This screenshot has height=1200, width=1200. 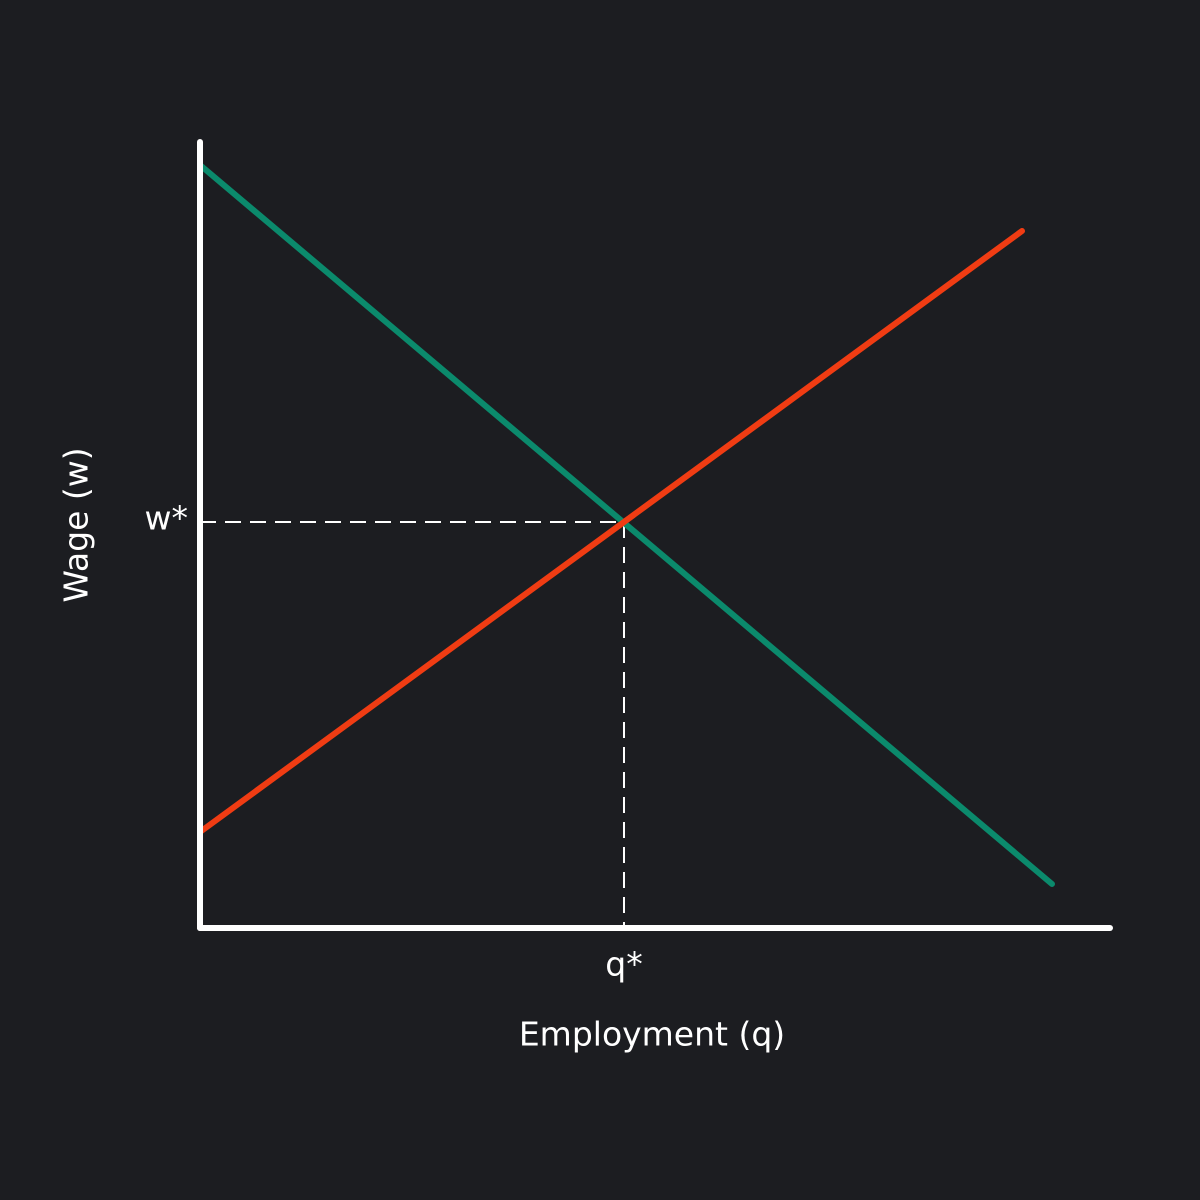 What do you see at coordinates (652, 1034) in the screenshot?
I see `x-axis-label: Employment (q)` at bounding box center [652, 1034].